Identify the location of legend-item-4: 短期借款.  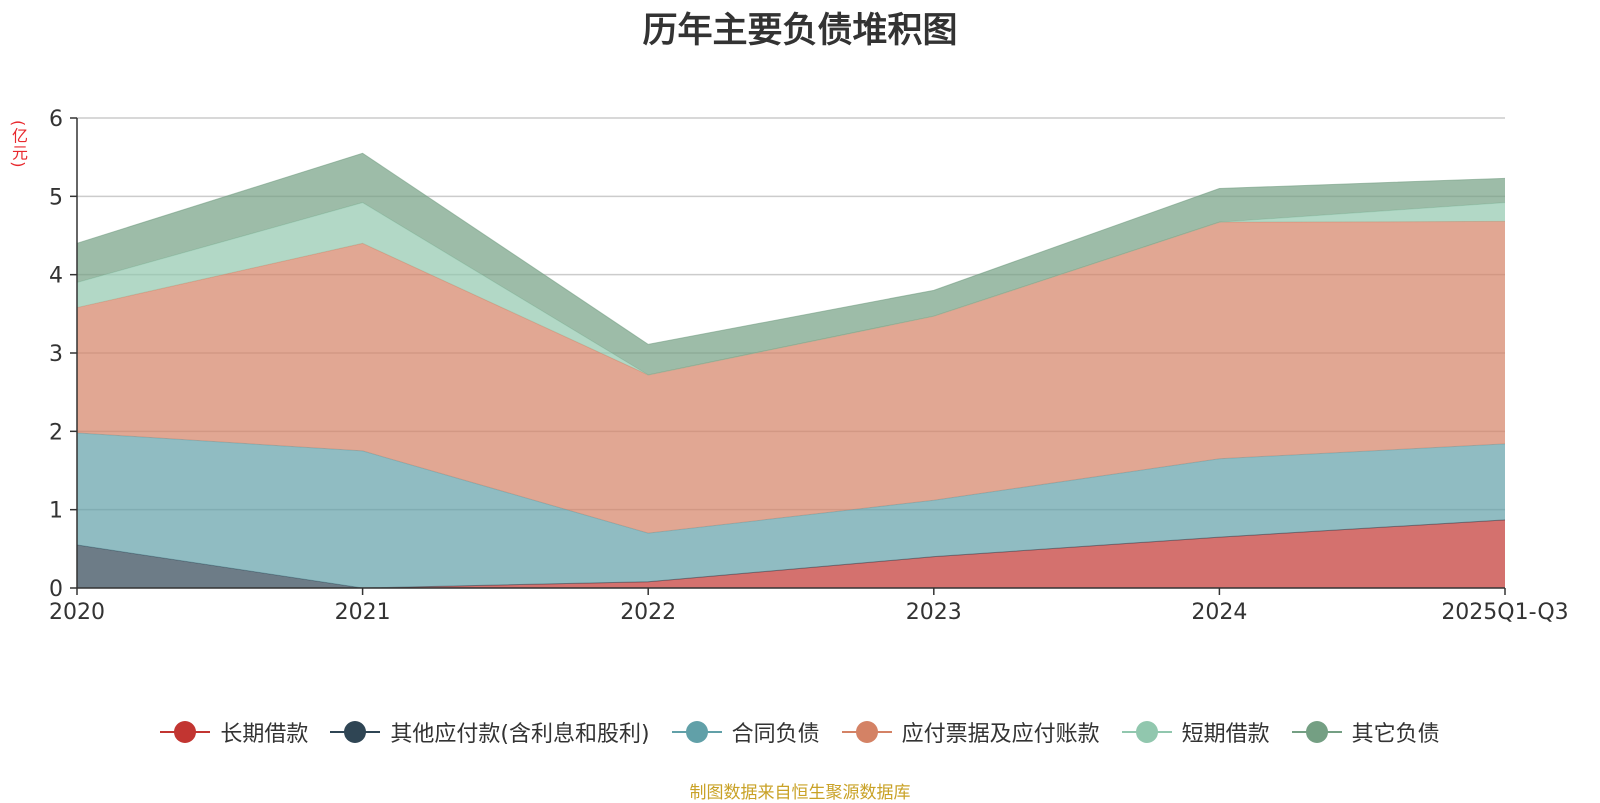
(1195, 732).